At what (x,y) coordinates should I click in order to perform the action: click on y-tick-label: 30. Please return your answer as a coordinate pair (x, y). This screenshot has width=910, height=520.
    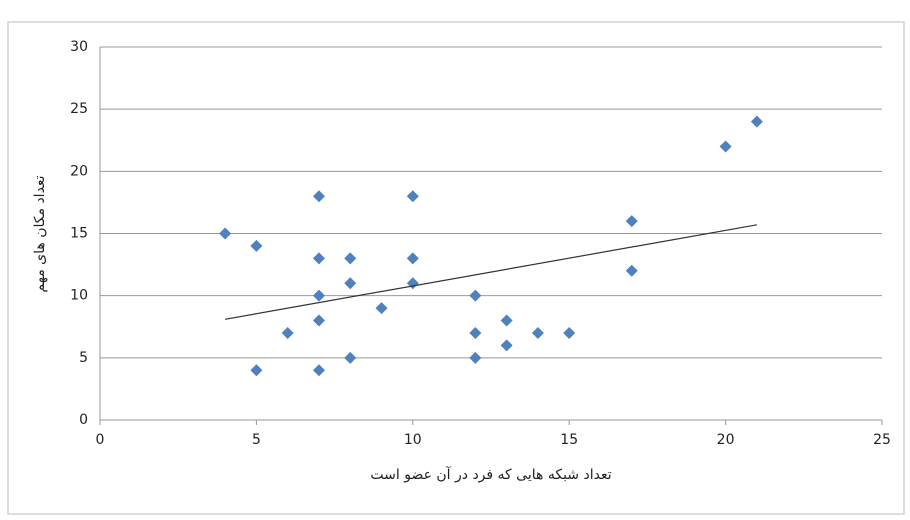
    Looking at the image, I should click on (79, 47).